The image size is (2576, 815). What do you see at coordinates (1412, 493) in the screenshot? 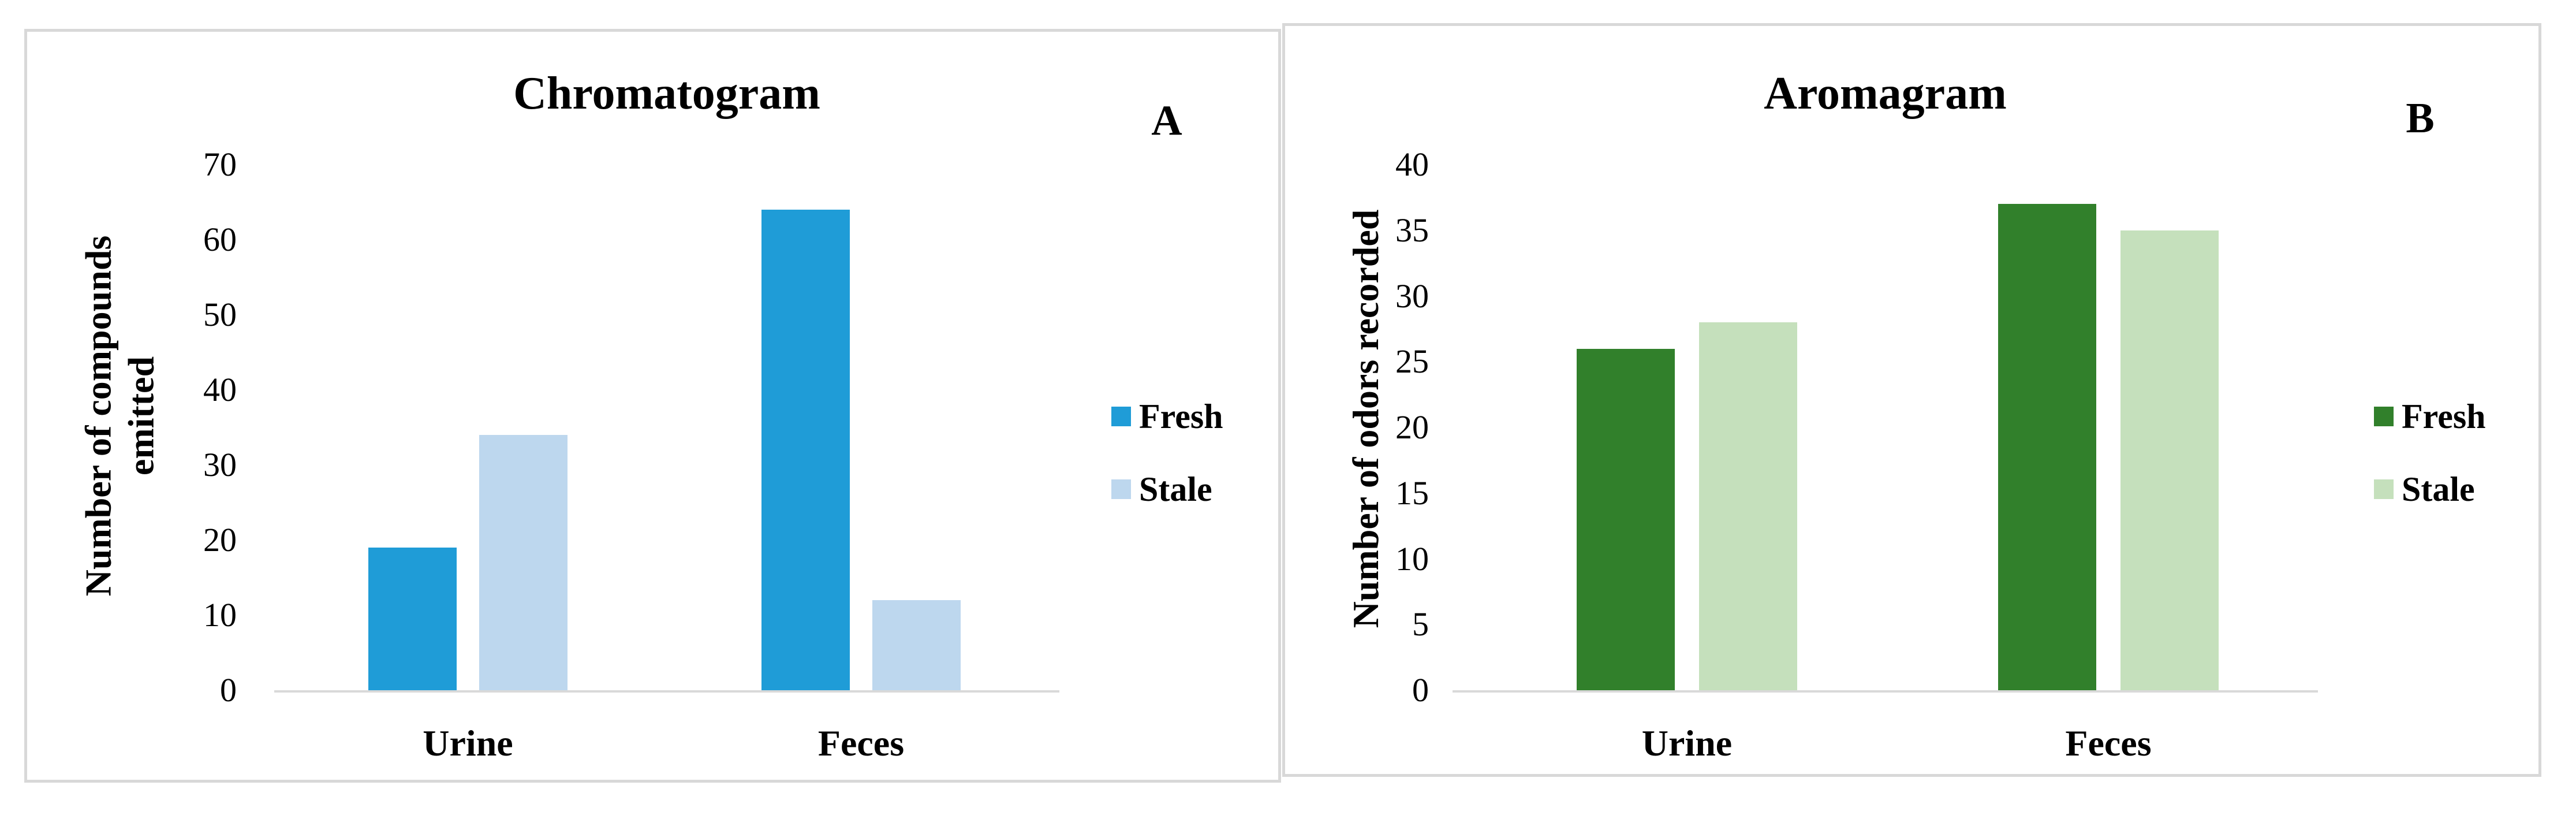
I see `y-tick-label: 15` at bounding box center [1412, 493].